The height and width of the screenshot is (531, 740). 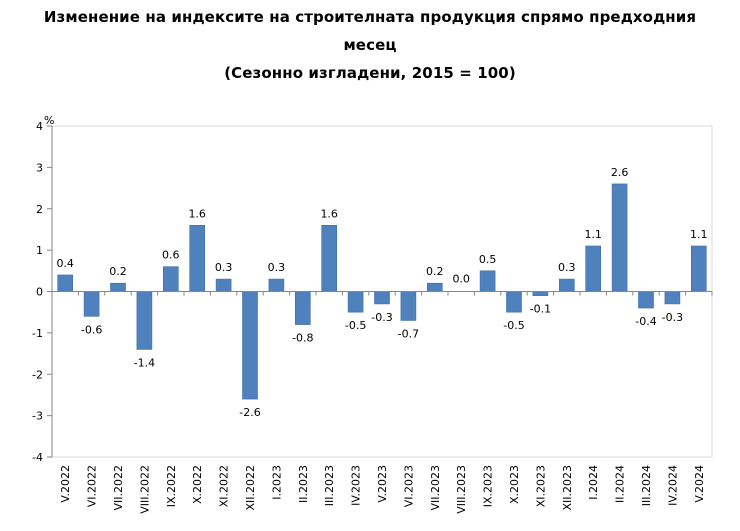 What do you see at coordinates (646, 485) in the screenshot?
I see `x-tick-label: III.2024` at bounding box center [646, 485].